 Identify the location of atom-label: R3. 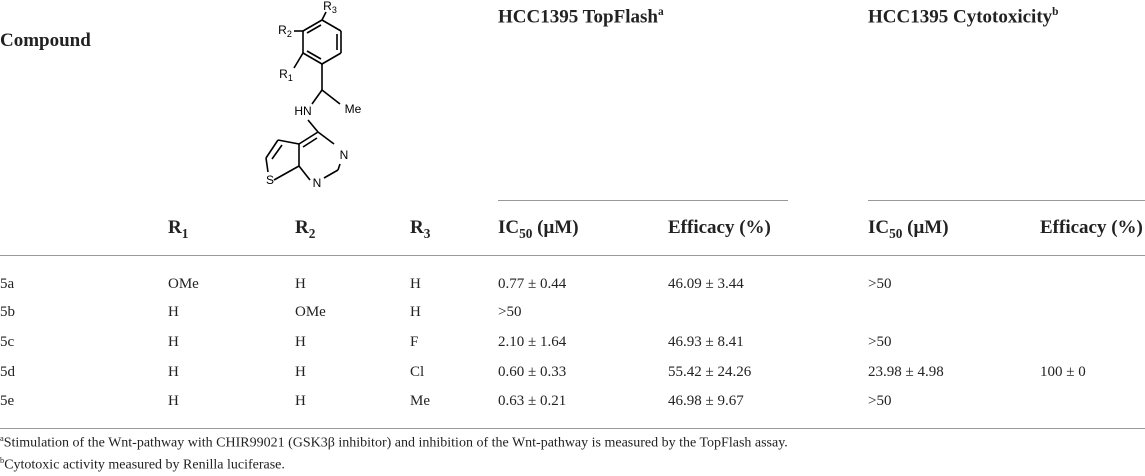
(330, 7).